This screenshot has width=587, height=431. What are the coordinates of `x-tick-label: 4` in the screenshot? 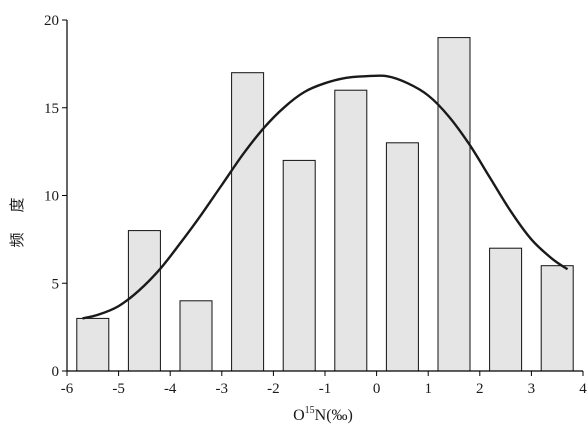 It's located at (583, 389).